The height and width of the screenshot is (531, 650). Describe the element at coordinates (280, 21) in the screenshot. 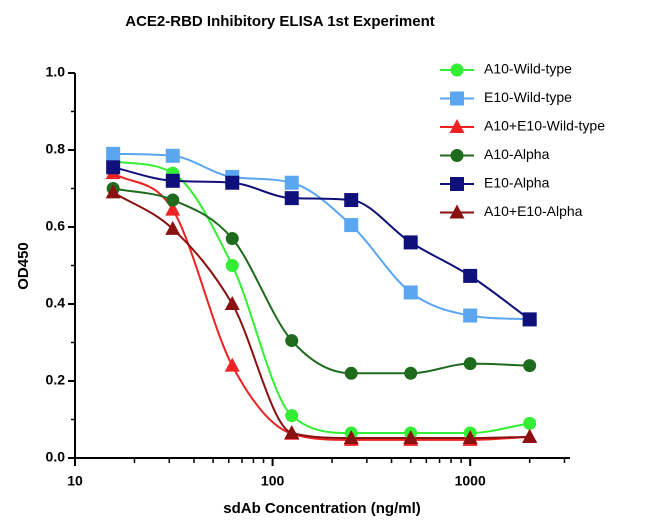

I see `chart-title: ACE2-RBD Inhibitory ELISA 1st Experiment` at that location.